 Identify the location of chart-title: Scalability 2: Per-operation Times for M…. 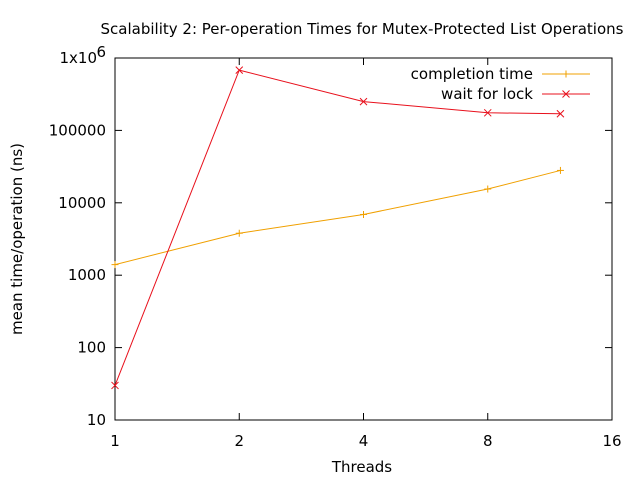
(362, 29).